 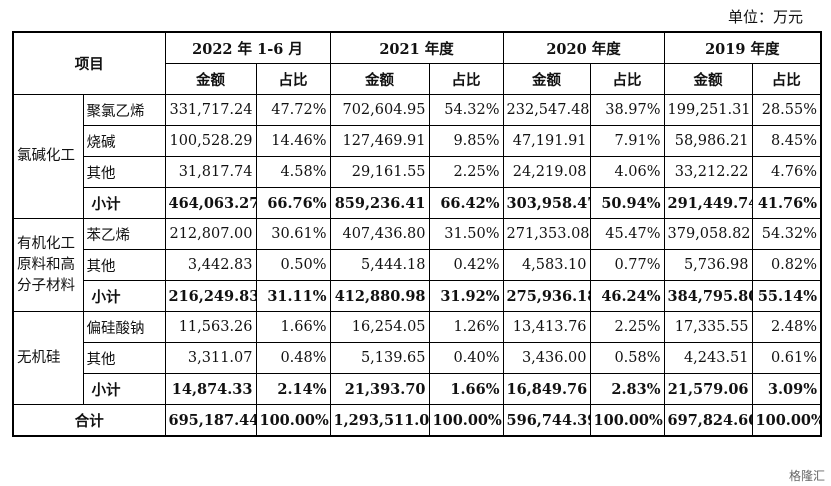 I want to click on amount-cell: 5,736.98, so click(x=708, y=265).